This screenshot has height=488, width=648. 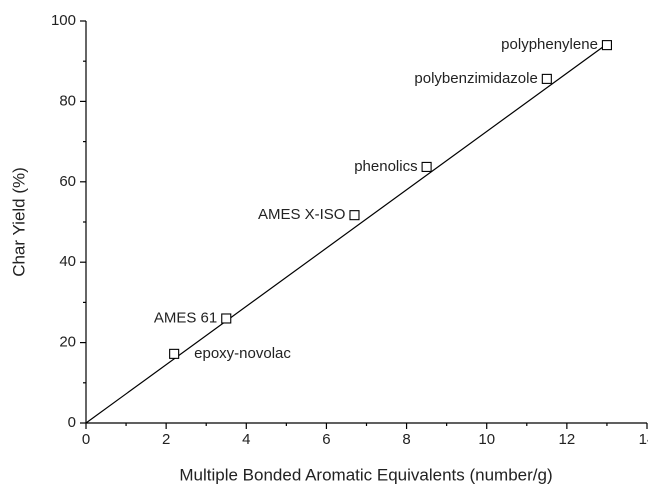 What do you see at coordinates (63, 20) in the screenshot?
I see `y-tick-label: 100` at bounding box center [63, 20].